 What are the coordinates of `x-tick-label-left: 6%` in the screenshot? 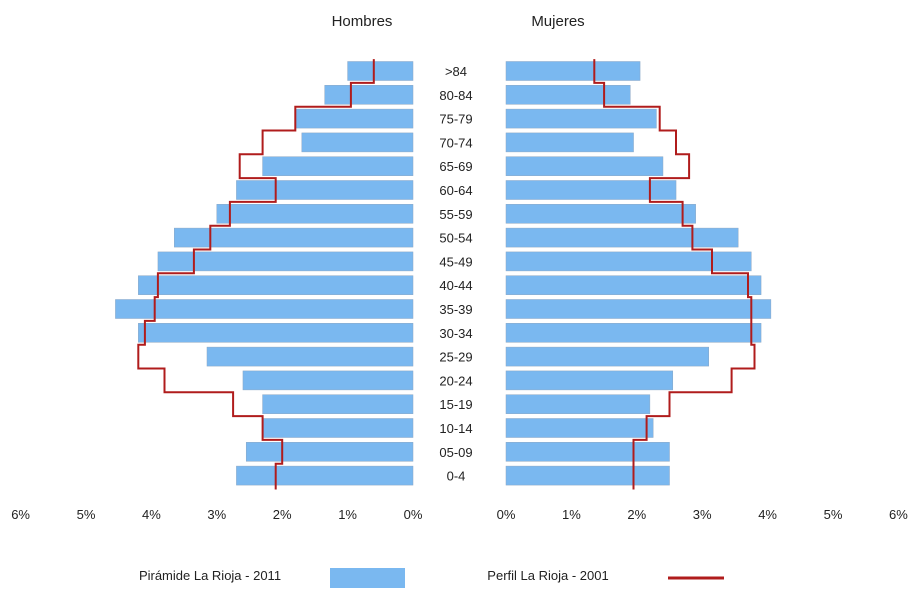 It's located at (20, 514).